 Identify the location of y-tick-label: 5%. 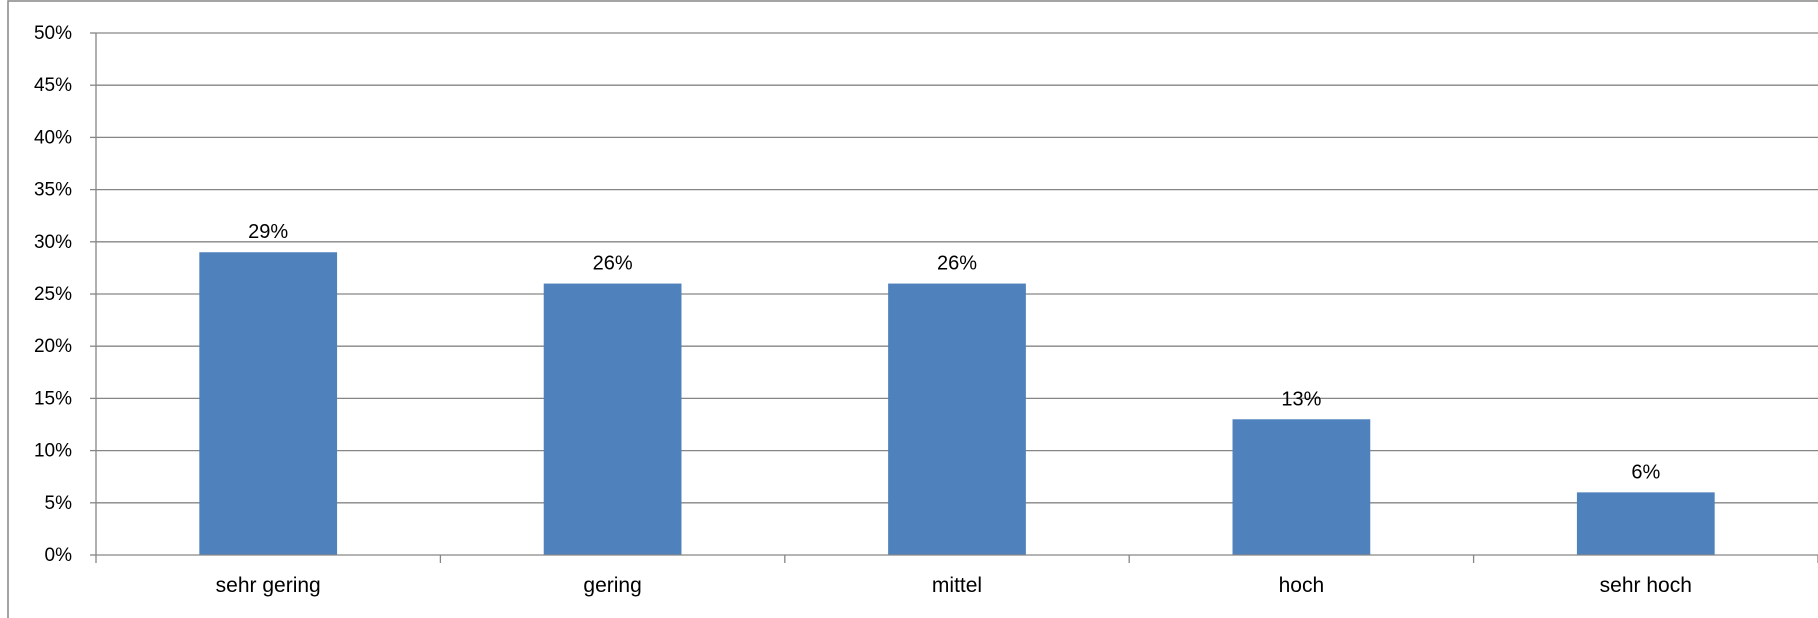
(59, 503).